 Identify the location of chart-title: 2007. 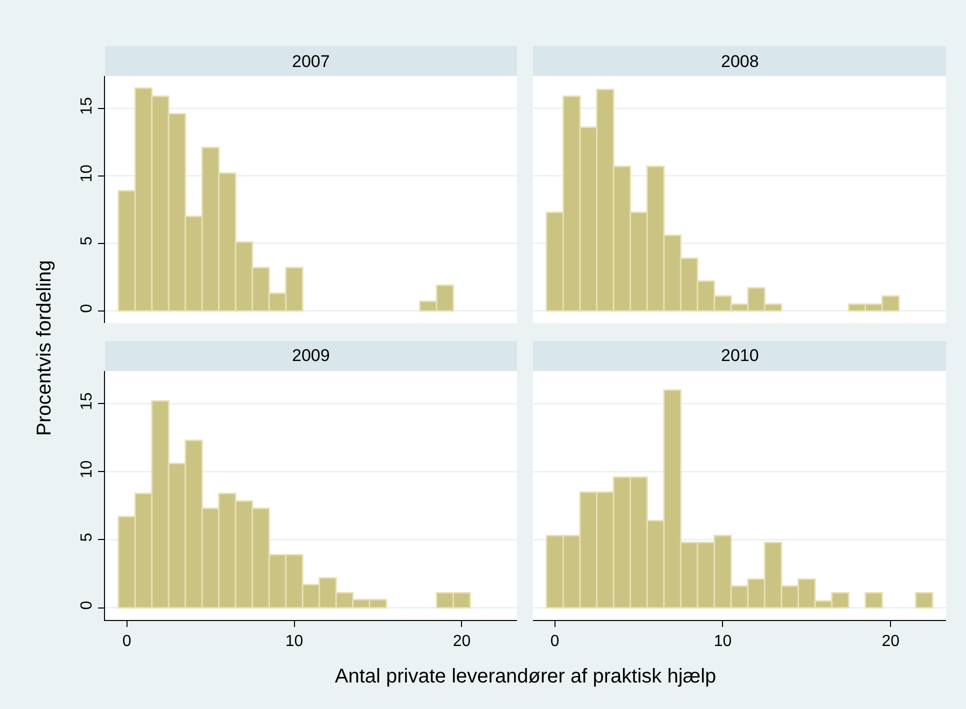
(311, 61).